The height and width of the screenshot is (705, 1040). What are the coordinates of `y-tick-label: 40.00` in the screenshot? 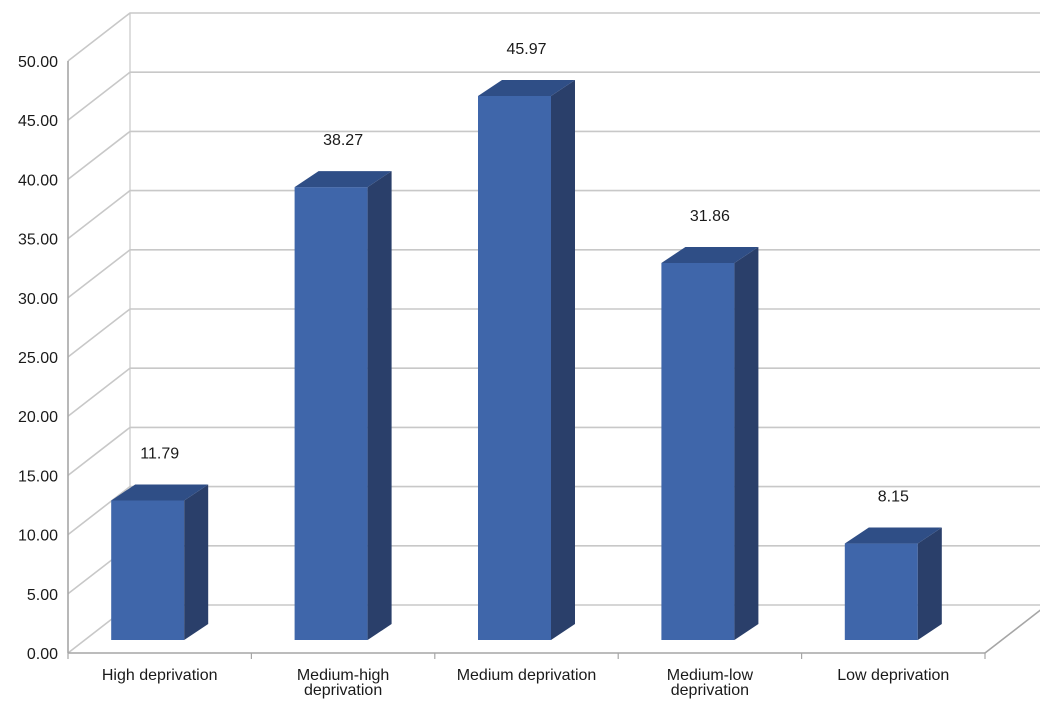 It's located at (38, 180).